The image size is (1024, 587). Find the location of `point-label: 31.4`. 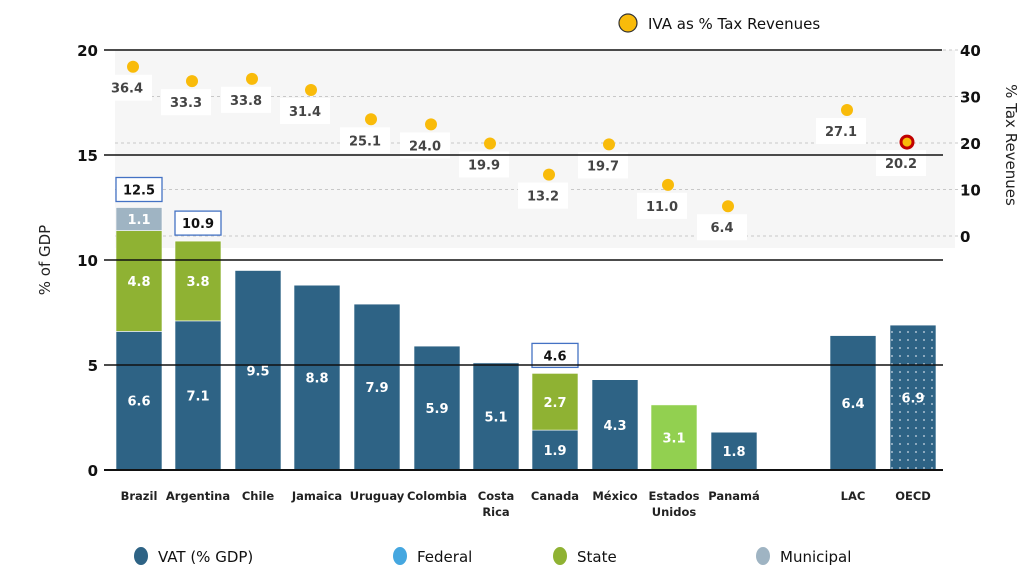

point-label: 31.4 is located at coordinates (305, 112).